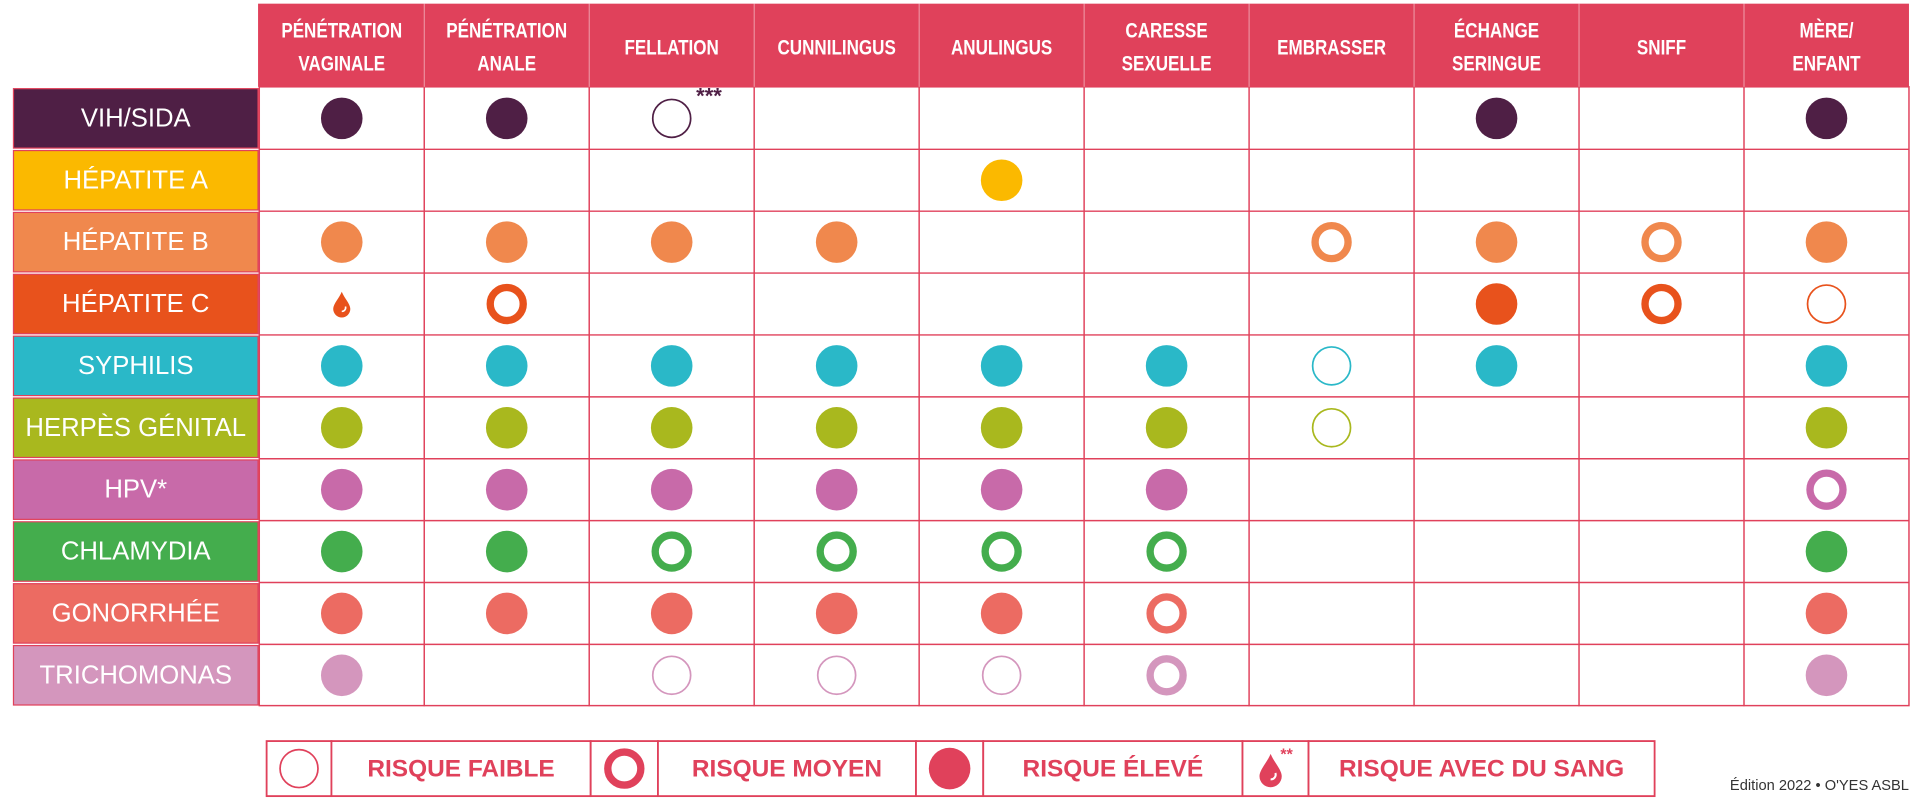 The height and width of the screenshot is (806, 1920). I want to click on legend-label: RISQUE FAIBLE, so click(460, 768).